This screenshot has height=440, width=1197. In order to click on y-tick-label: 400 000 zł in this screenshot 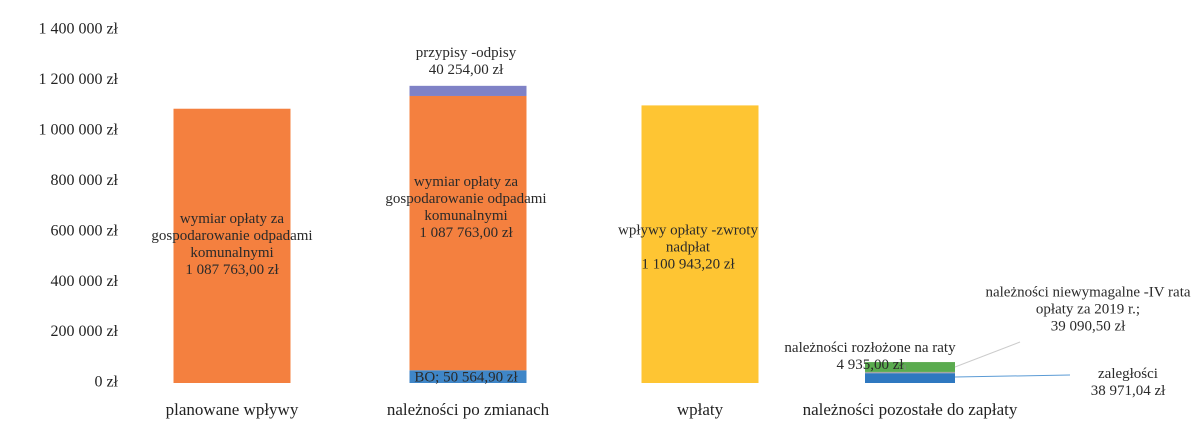, I will do `click(84, 281)`.